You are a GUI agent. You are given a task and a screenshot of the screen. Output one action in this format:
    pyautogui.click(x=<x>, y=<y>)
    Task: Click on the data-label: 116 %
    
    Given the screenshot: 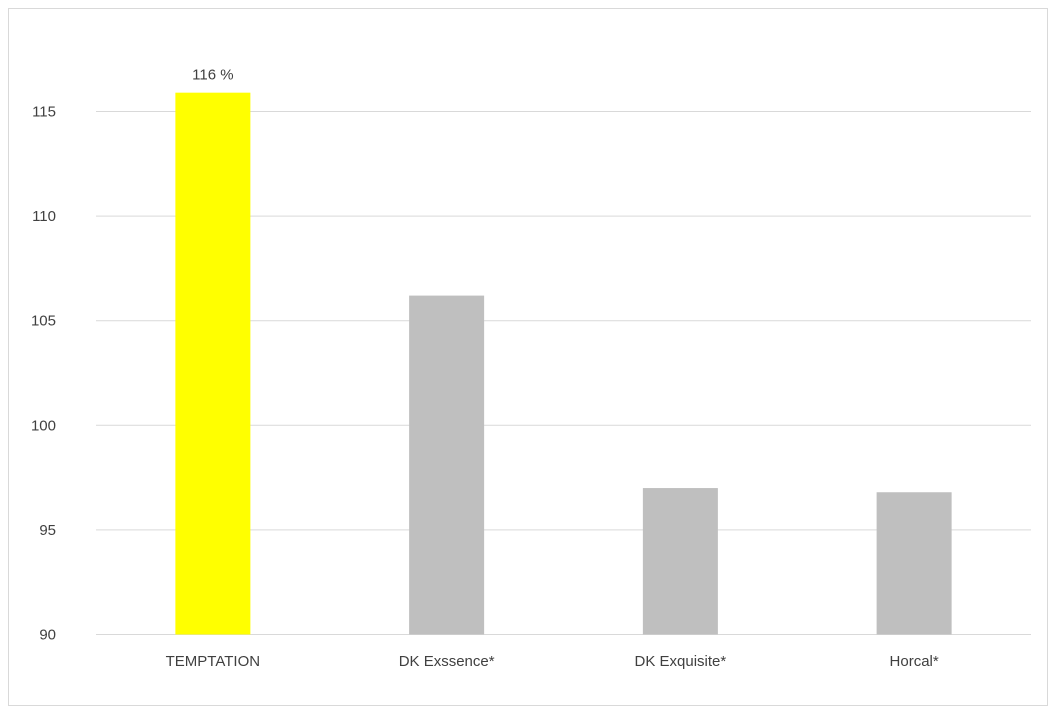 What is the action you would take?
    pyautogui.click(x=212, y=75)
    